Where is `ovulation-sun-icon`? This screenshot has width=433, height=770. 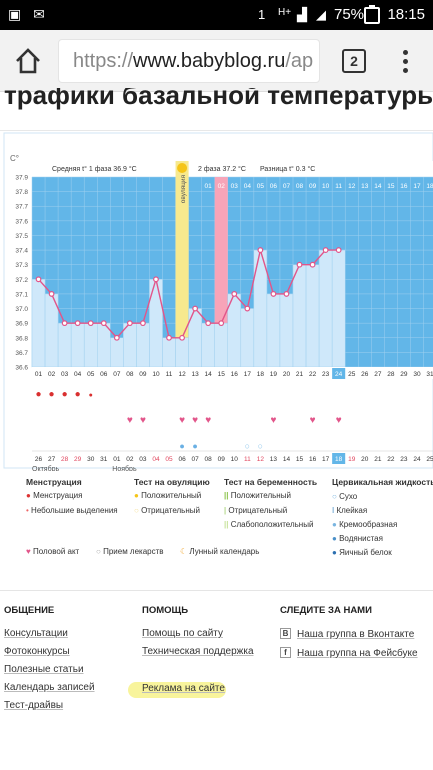 ovulation-sun-icon is located at coordinates (182, 168).